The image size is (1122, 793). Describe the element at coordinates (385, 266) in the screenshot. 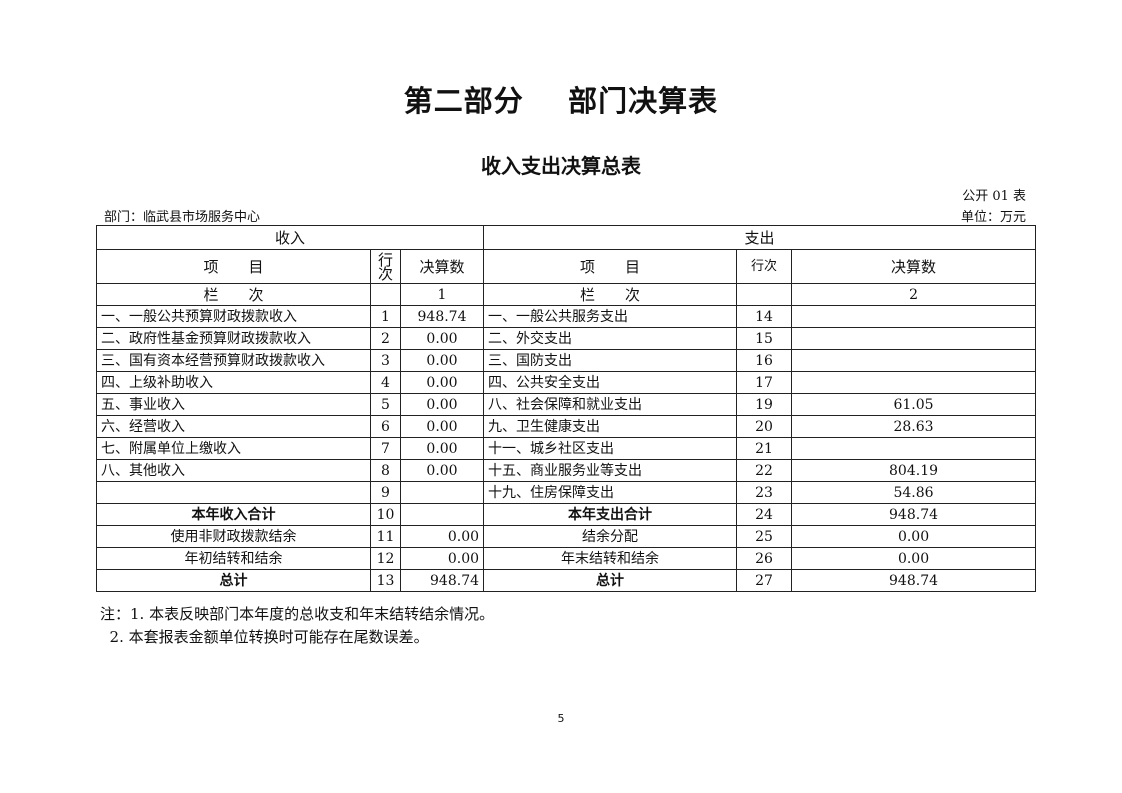

I see `income-row-no-header: 行次` at that location.